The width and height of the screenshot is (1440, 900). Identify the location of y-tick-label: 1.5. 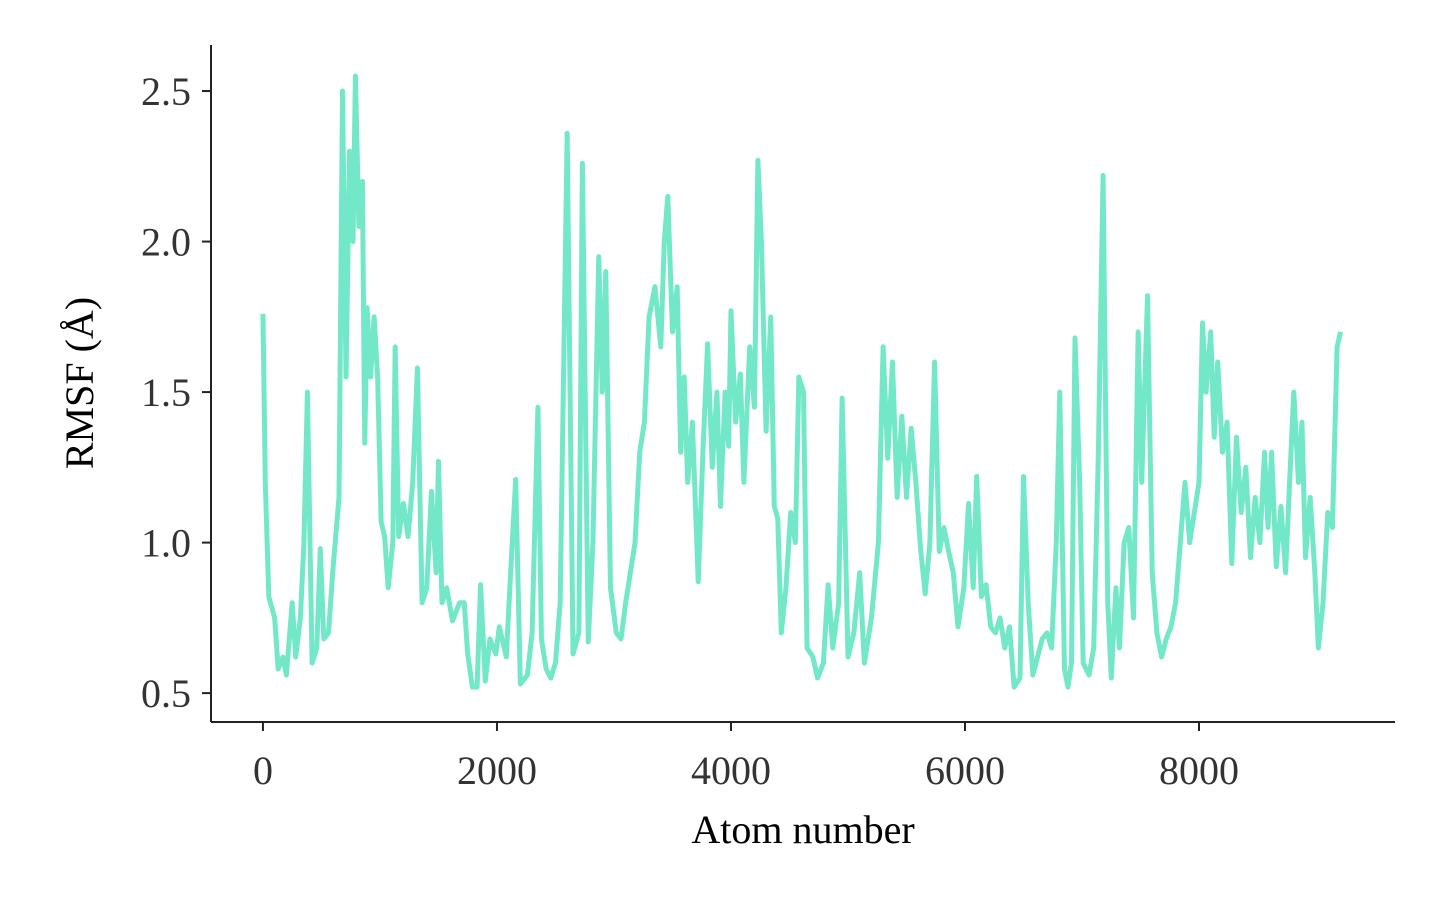
(166, 392).